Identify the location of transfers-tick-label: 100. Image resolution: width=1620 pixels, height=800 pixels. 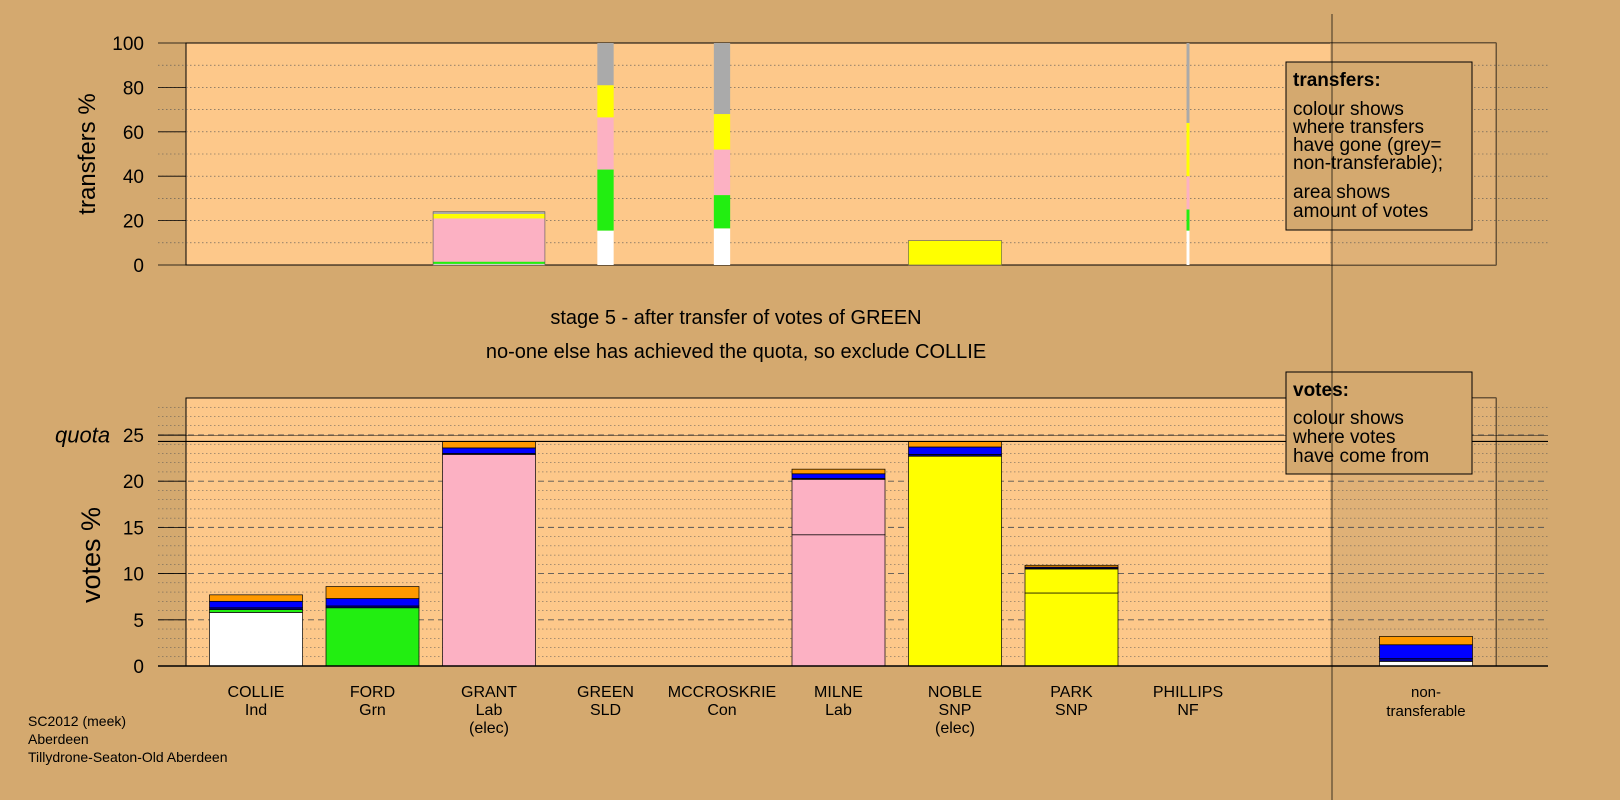
(128, 44).